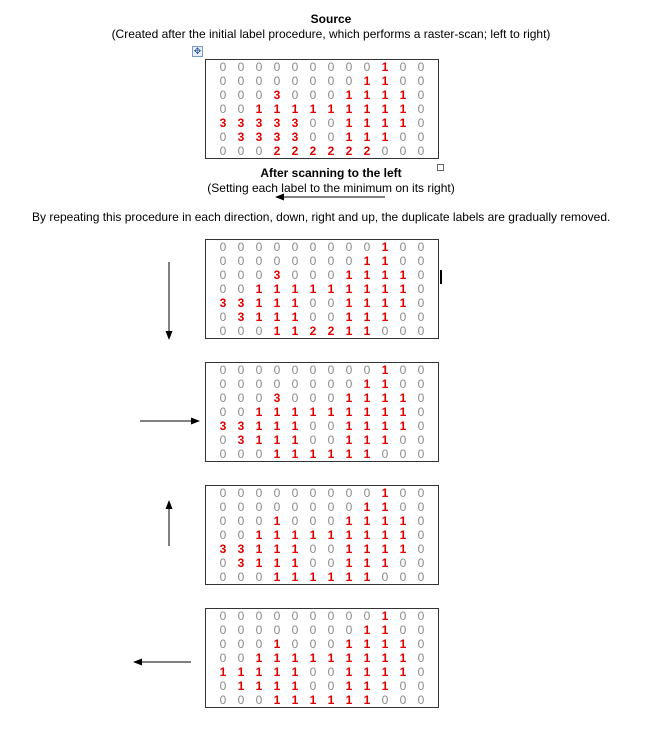 The width and height of the screenshot is (662, 740). Describe the element at coordinates (440, 167) in the screenshot. I see `resize-handle-icon` at that location.